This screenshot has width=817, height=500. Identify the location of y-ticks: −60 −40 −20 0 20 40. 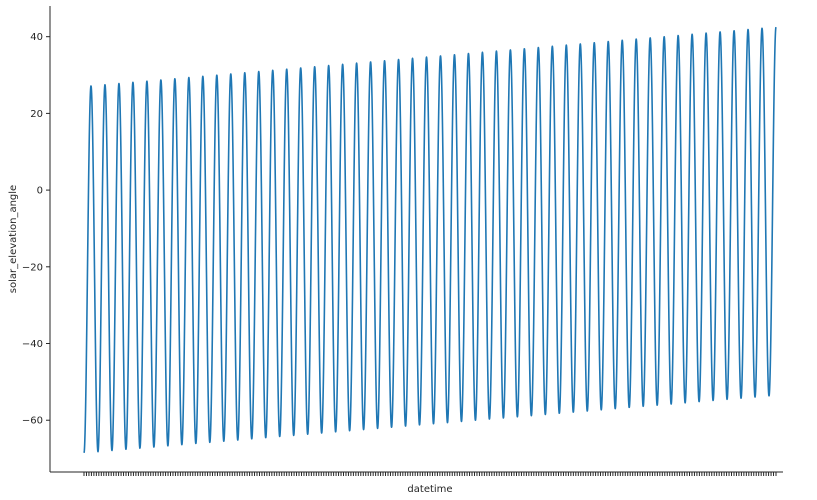
(36, 229).